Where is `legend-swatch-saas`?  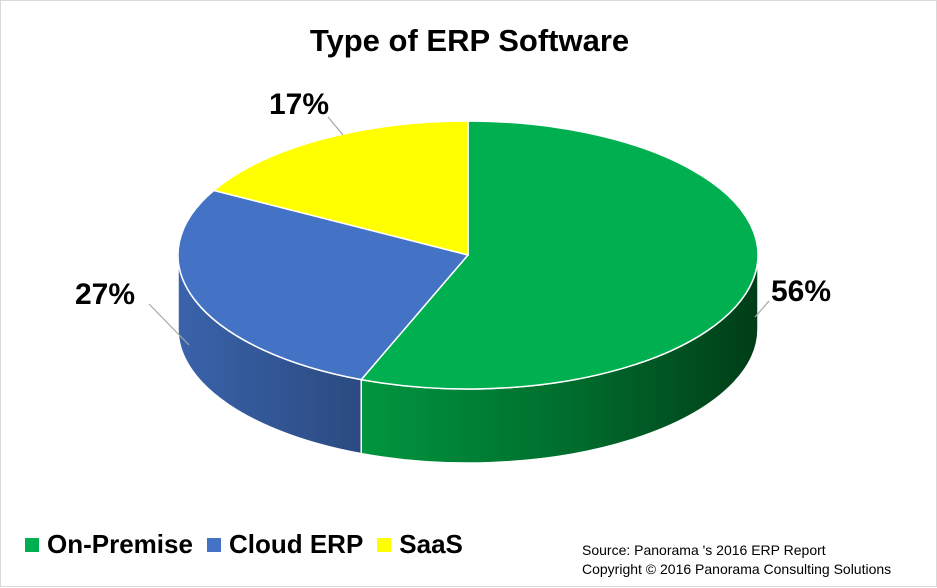
legend-swatch-saas is located at coordinates (384, 544).